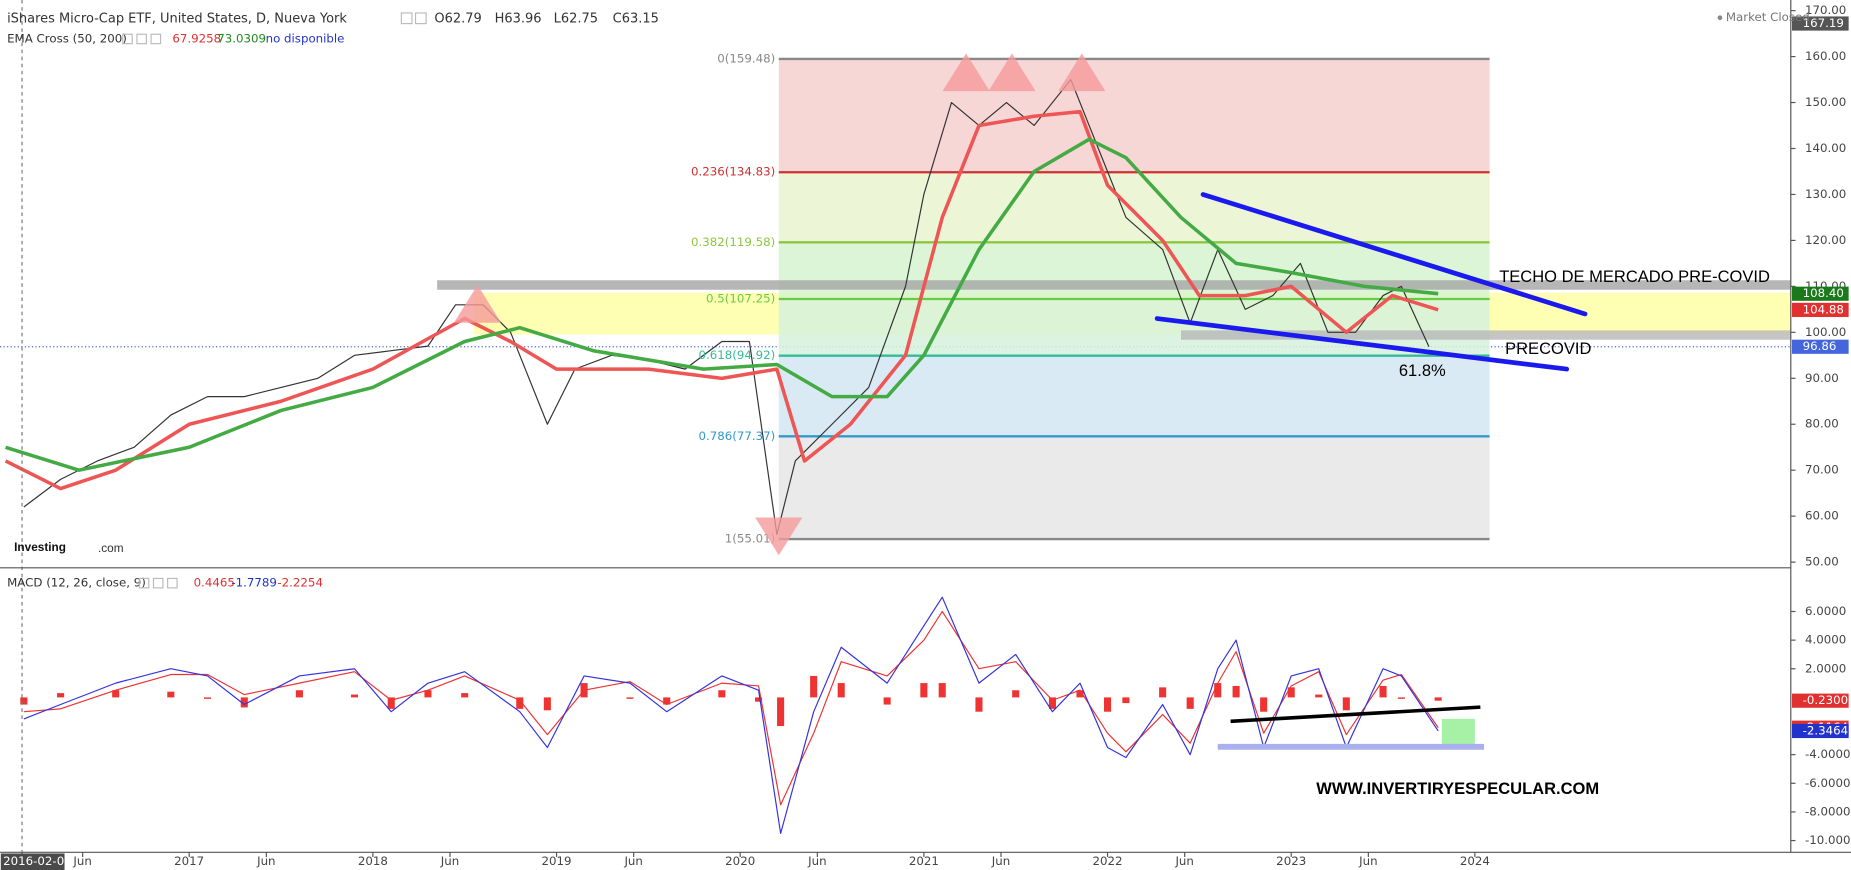 The image size is (1851, 870). What do you see at coordinates (1822, 516) in the screenshot?
I see `y-tick-label: 60.00` at bounding box center [1822, 516].